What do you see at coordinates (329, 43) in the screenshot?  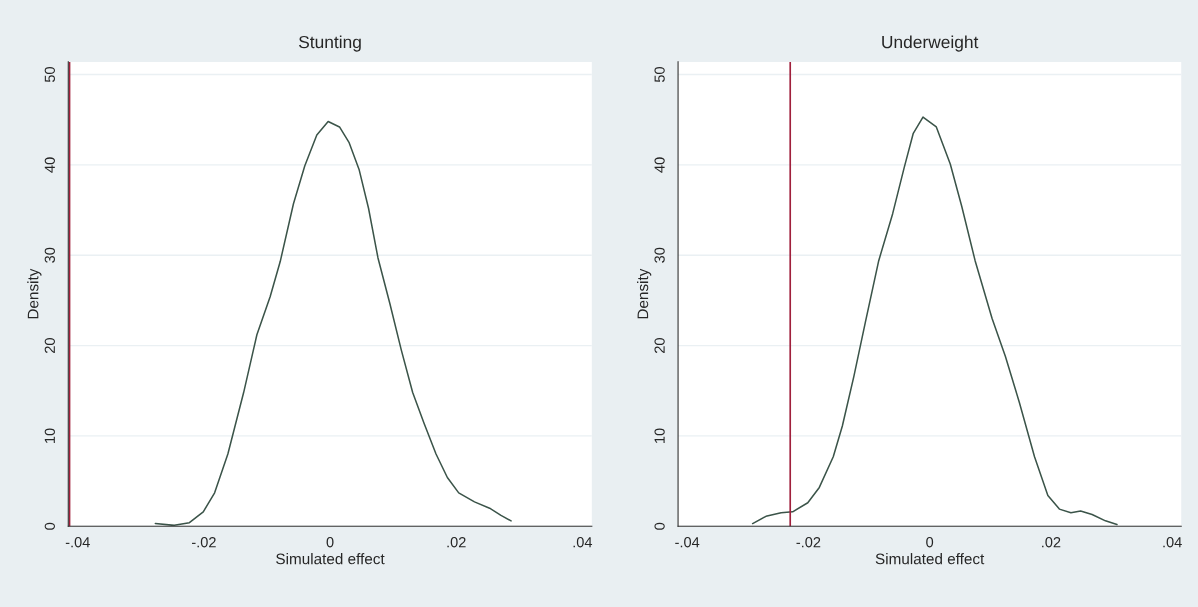 I see `chart-title: Stunting` at bounding box center [329, 43].